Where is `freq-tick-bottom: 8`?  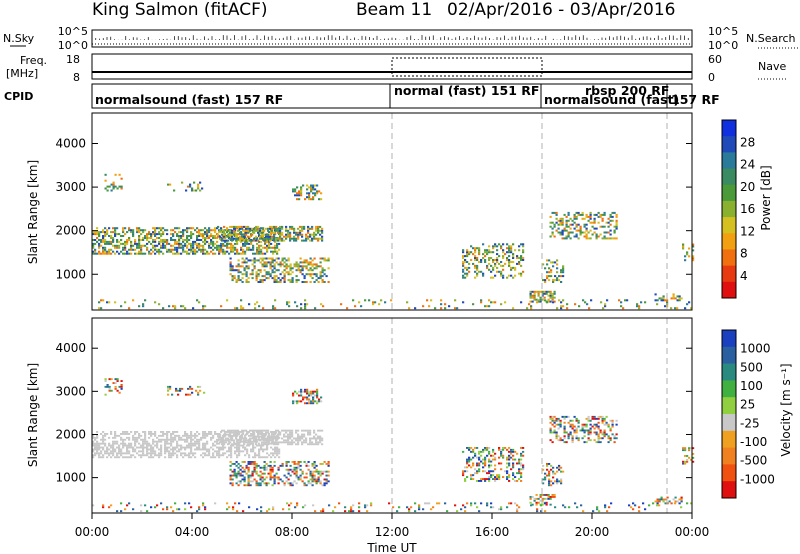
freq-tick-bottom: 8 is located at coordinates (76, 77).